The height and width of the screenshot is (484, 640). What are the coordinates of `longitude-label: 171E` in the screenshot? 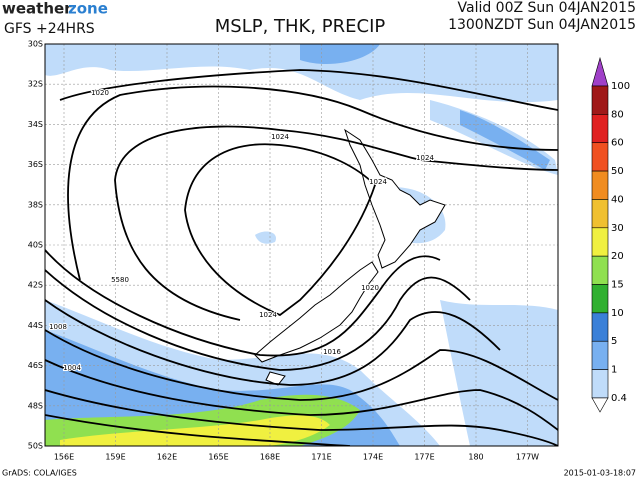 It's located at (321, 457).